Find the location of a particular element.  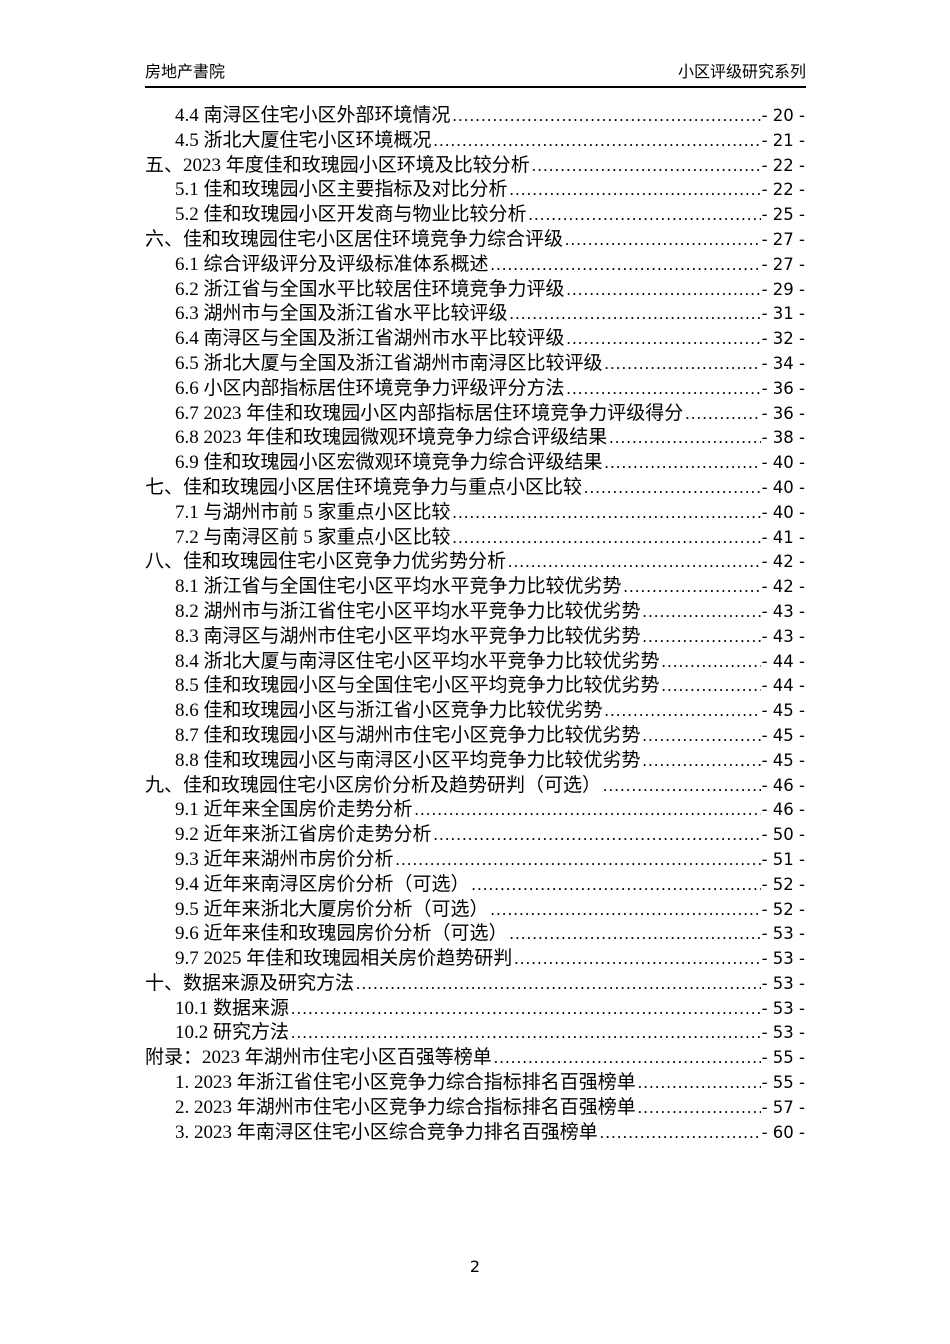

toc-entry-title: 6.1 综合评级评分及评级标准体系概述 is located at coordinates (332, 263).